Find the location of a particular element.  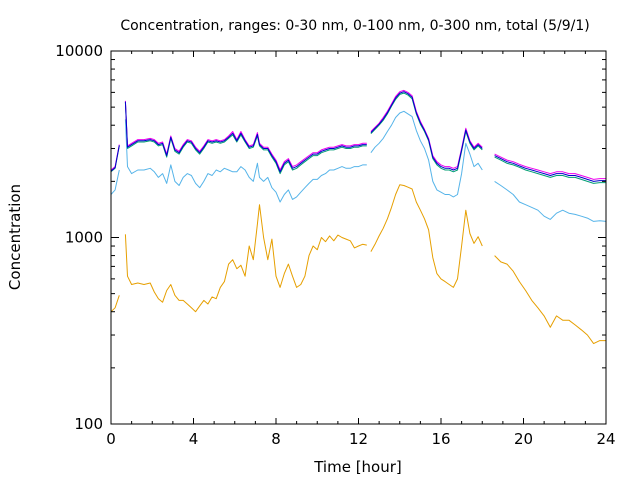

x-tick-label: 4 is located at coordinates (194, 439).